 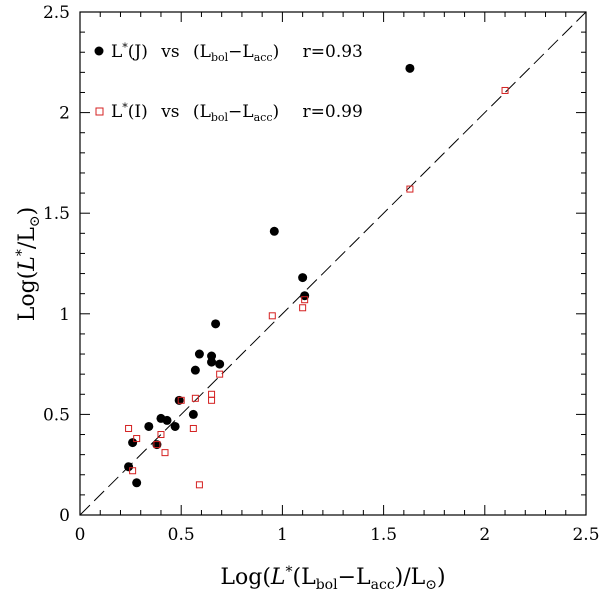 What do you see at coordinates (332, 578) in the screenshot?
I see `x-axis-title: Log(L*(Lbol−Lacc)/L⊙)` at bounding box center [332, 578].